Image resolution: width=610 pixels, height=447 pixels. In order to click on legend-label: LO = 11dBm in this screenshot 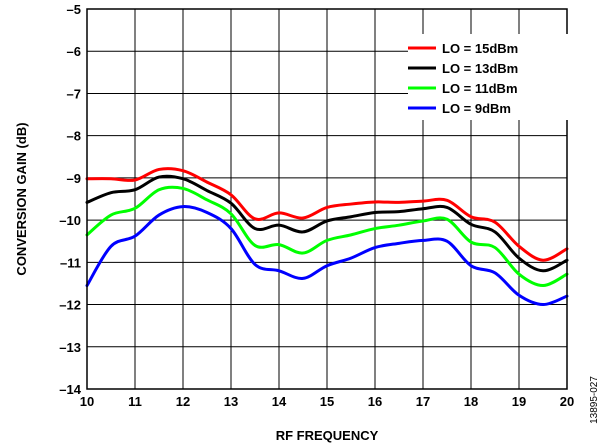, I will do `click(480, 88)`.